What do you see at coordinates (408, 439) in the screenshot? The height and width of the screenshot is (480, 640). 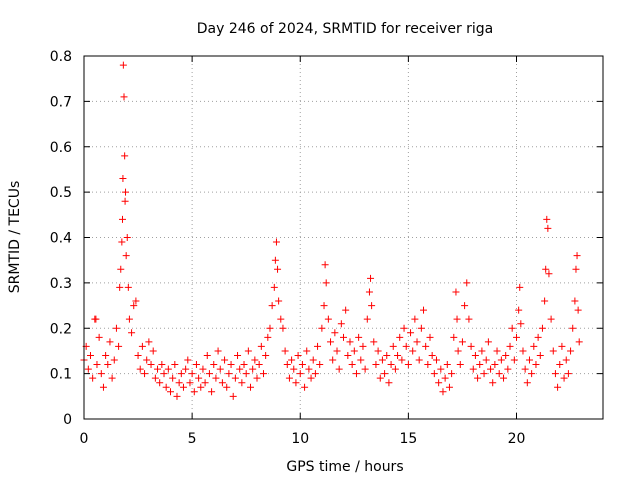 I see `x-tick-label: 15` at bounding box center [408, 439].